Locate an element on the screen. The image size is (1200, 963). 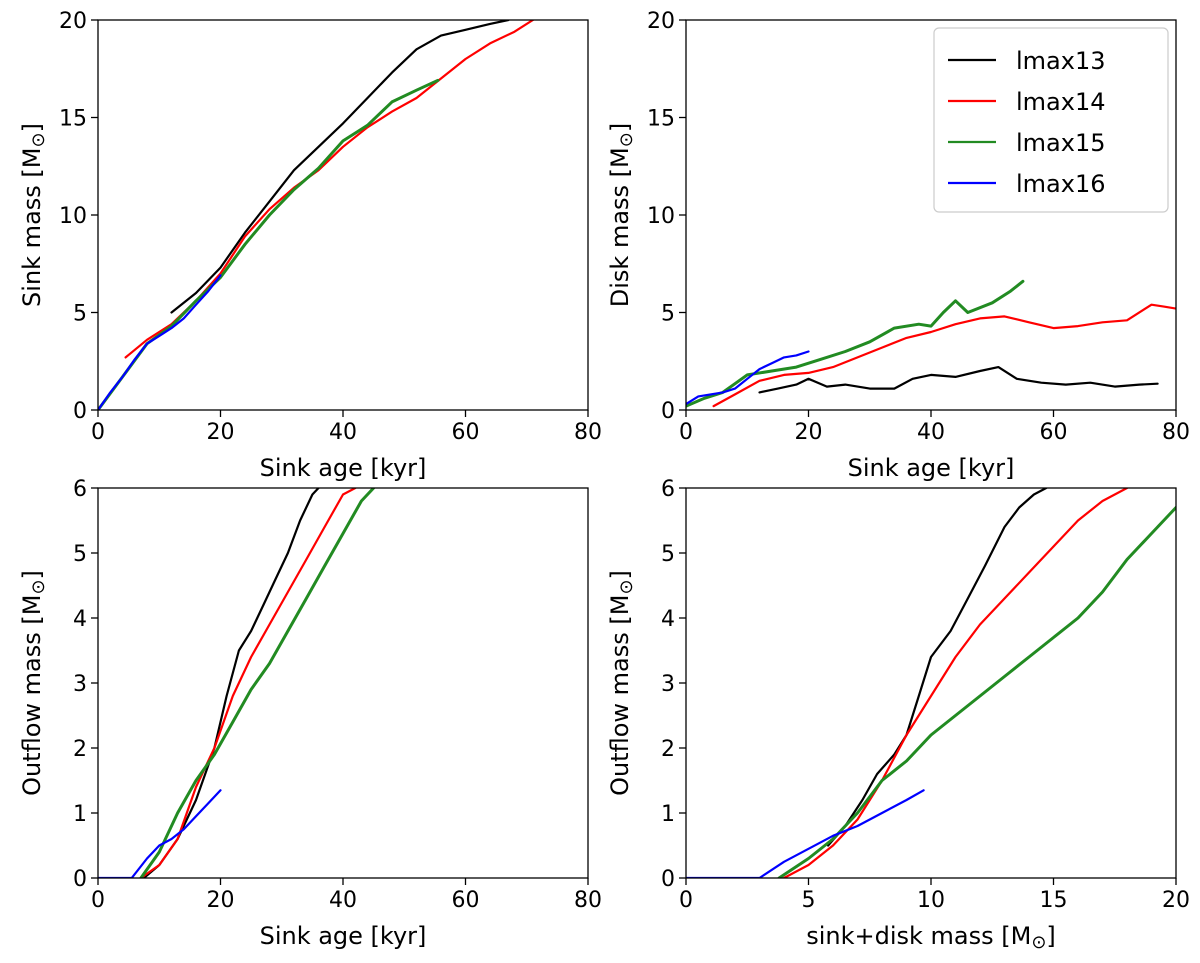
legend-label-lmax14: lmax14 is located at coordinates (1061, 102).